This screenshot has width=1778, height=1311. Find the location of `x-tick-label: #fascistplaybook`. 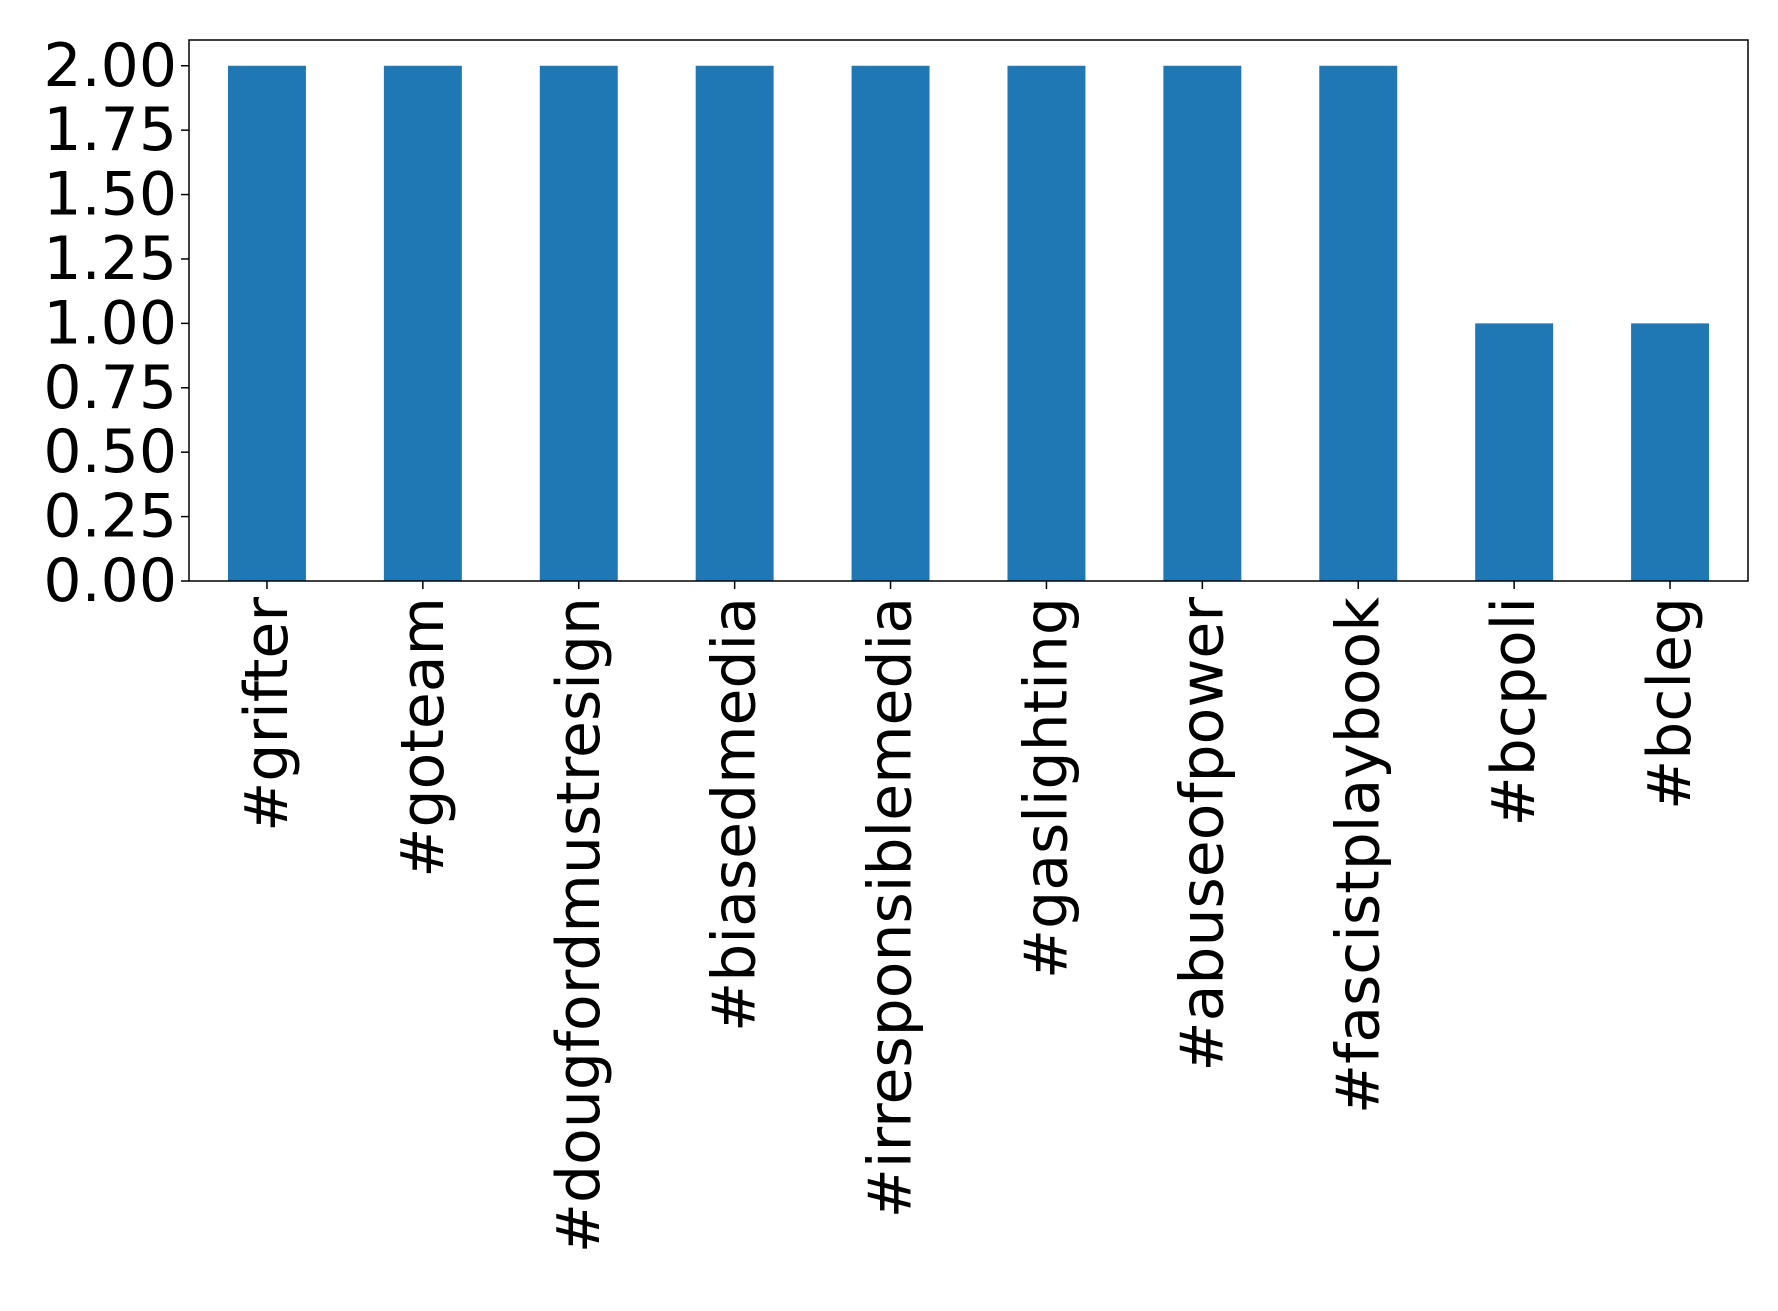

x-tick-label: #fascistplaybook is located at coordinates (1358, 855).